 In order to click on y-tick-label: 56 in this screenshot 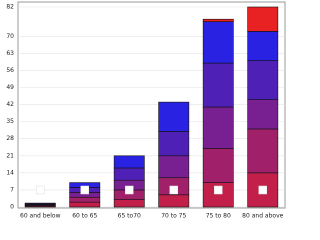, I will do `click(10, 70)`.